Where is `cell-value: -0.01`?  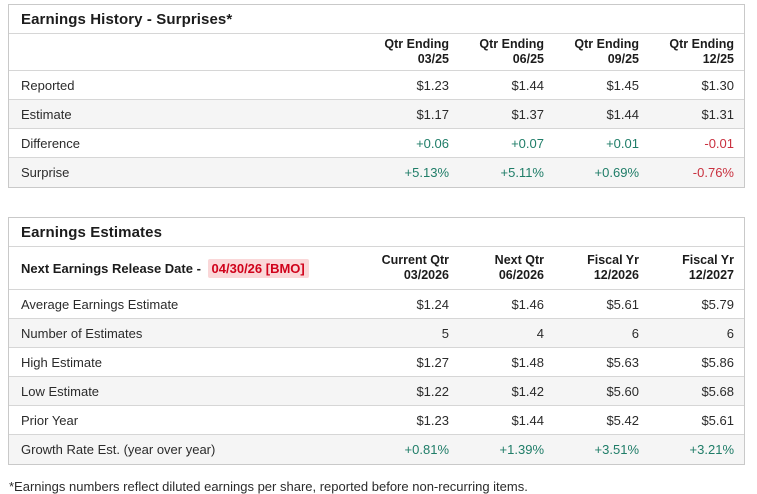 cell-value: -0.01 is located at coordinates (719, 143).